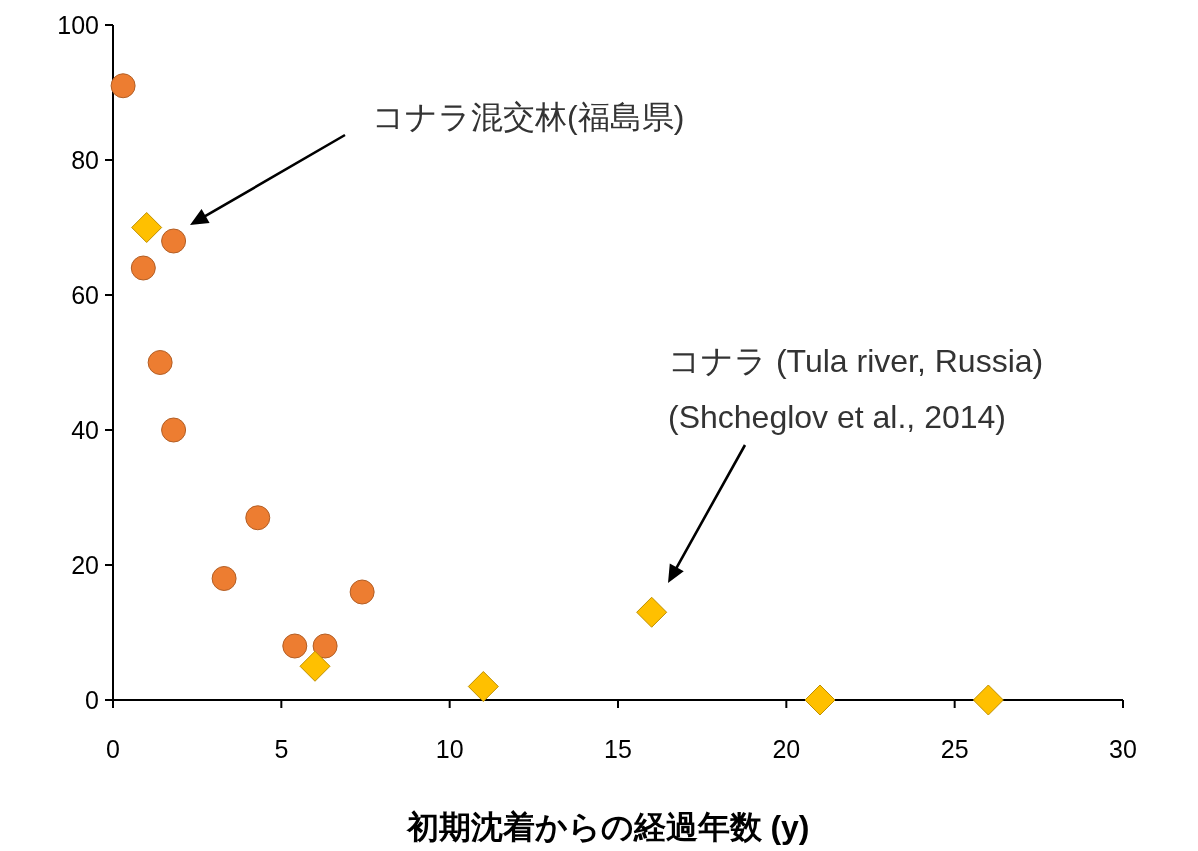 Image resolution: width=1198 pixels, height=851 pixels. I want to click on y-tick-label: 20, so click(85, 565).